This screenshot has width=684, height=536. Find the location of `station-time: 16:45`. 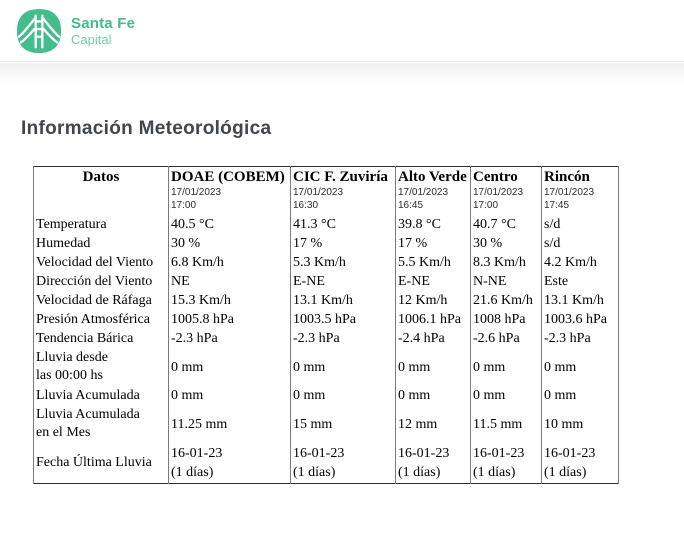

station-time: 16:45 is located at coordinates (411, 205).